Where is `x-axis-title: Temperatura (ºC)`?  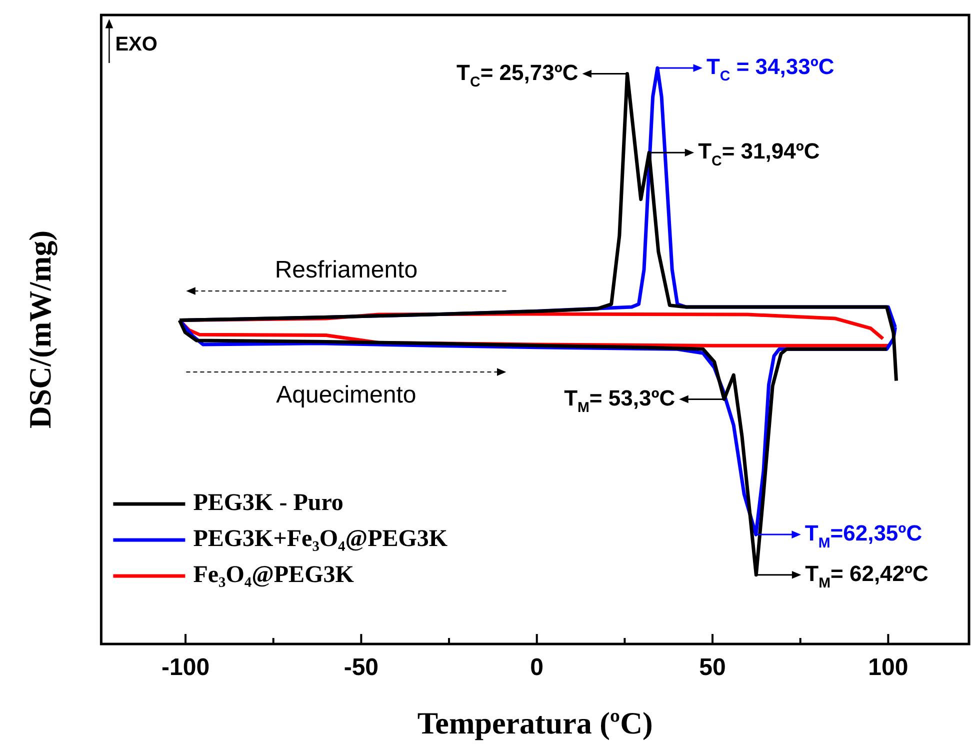 x-axis-title: Temperatura (ºC) is located at coordinates (535, 722).